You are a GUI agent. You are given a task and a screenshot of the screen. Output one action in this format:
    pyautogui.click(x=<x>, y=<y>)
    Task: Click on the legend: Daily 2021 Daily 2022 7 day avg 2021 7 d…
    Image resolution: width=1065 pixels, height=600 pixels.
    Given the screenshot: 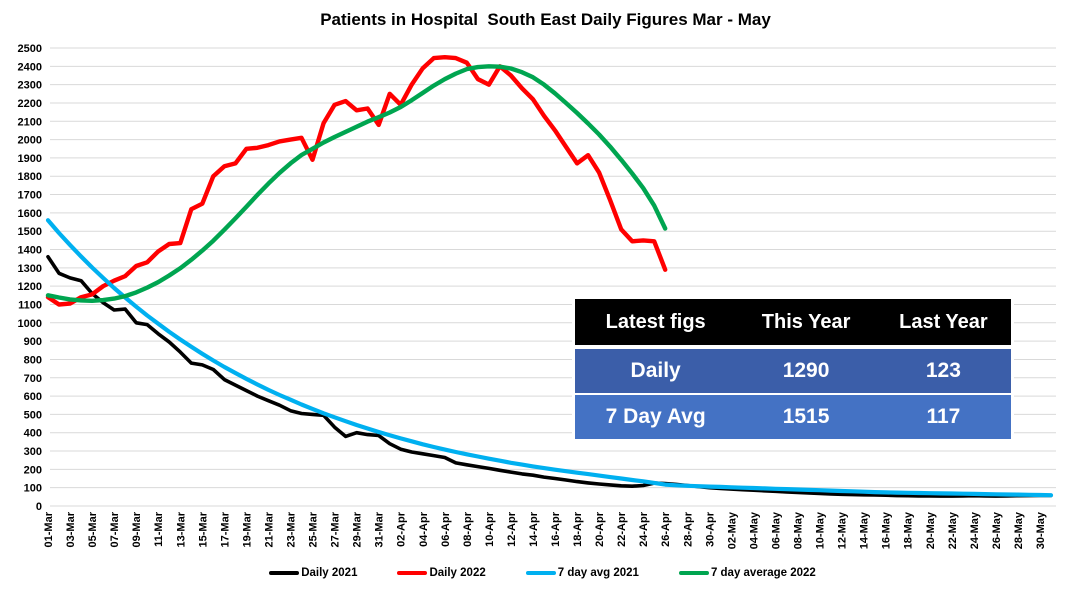 What is the action you would take?
    pyautogui.click(x=532, y=573)
    